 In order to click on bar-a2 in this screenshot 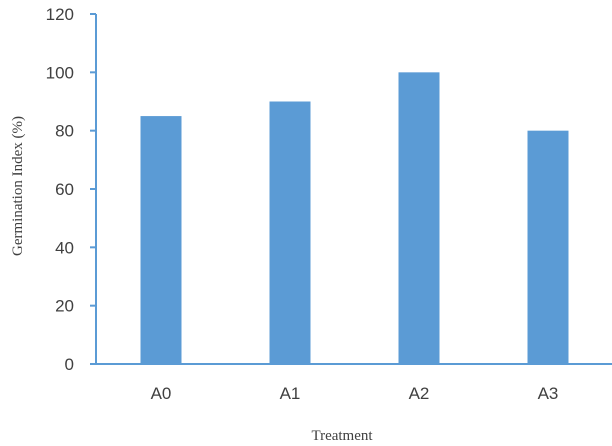, I will do `click(419, 218)`.